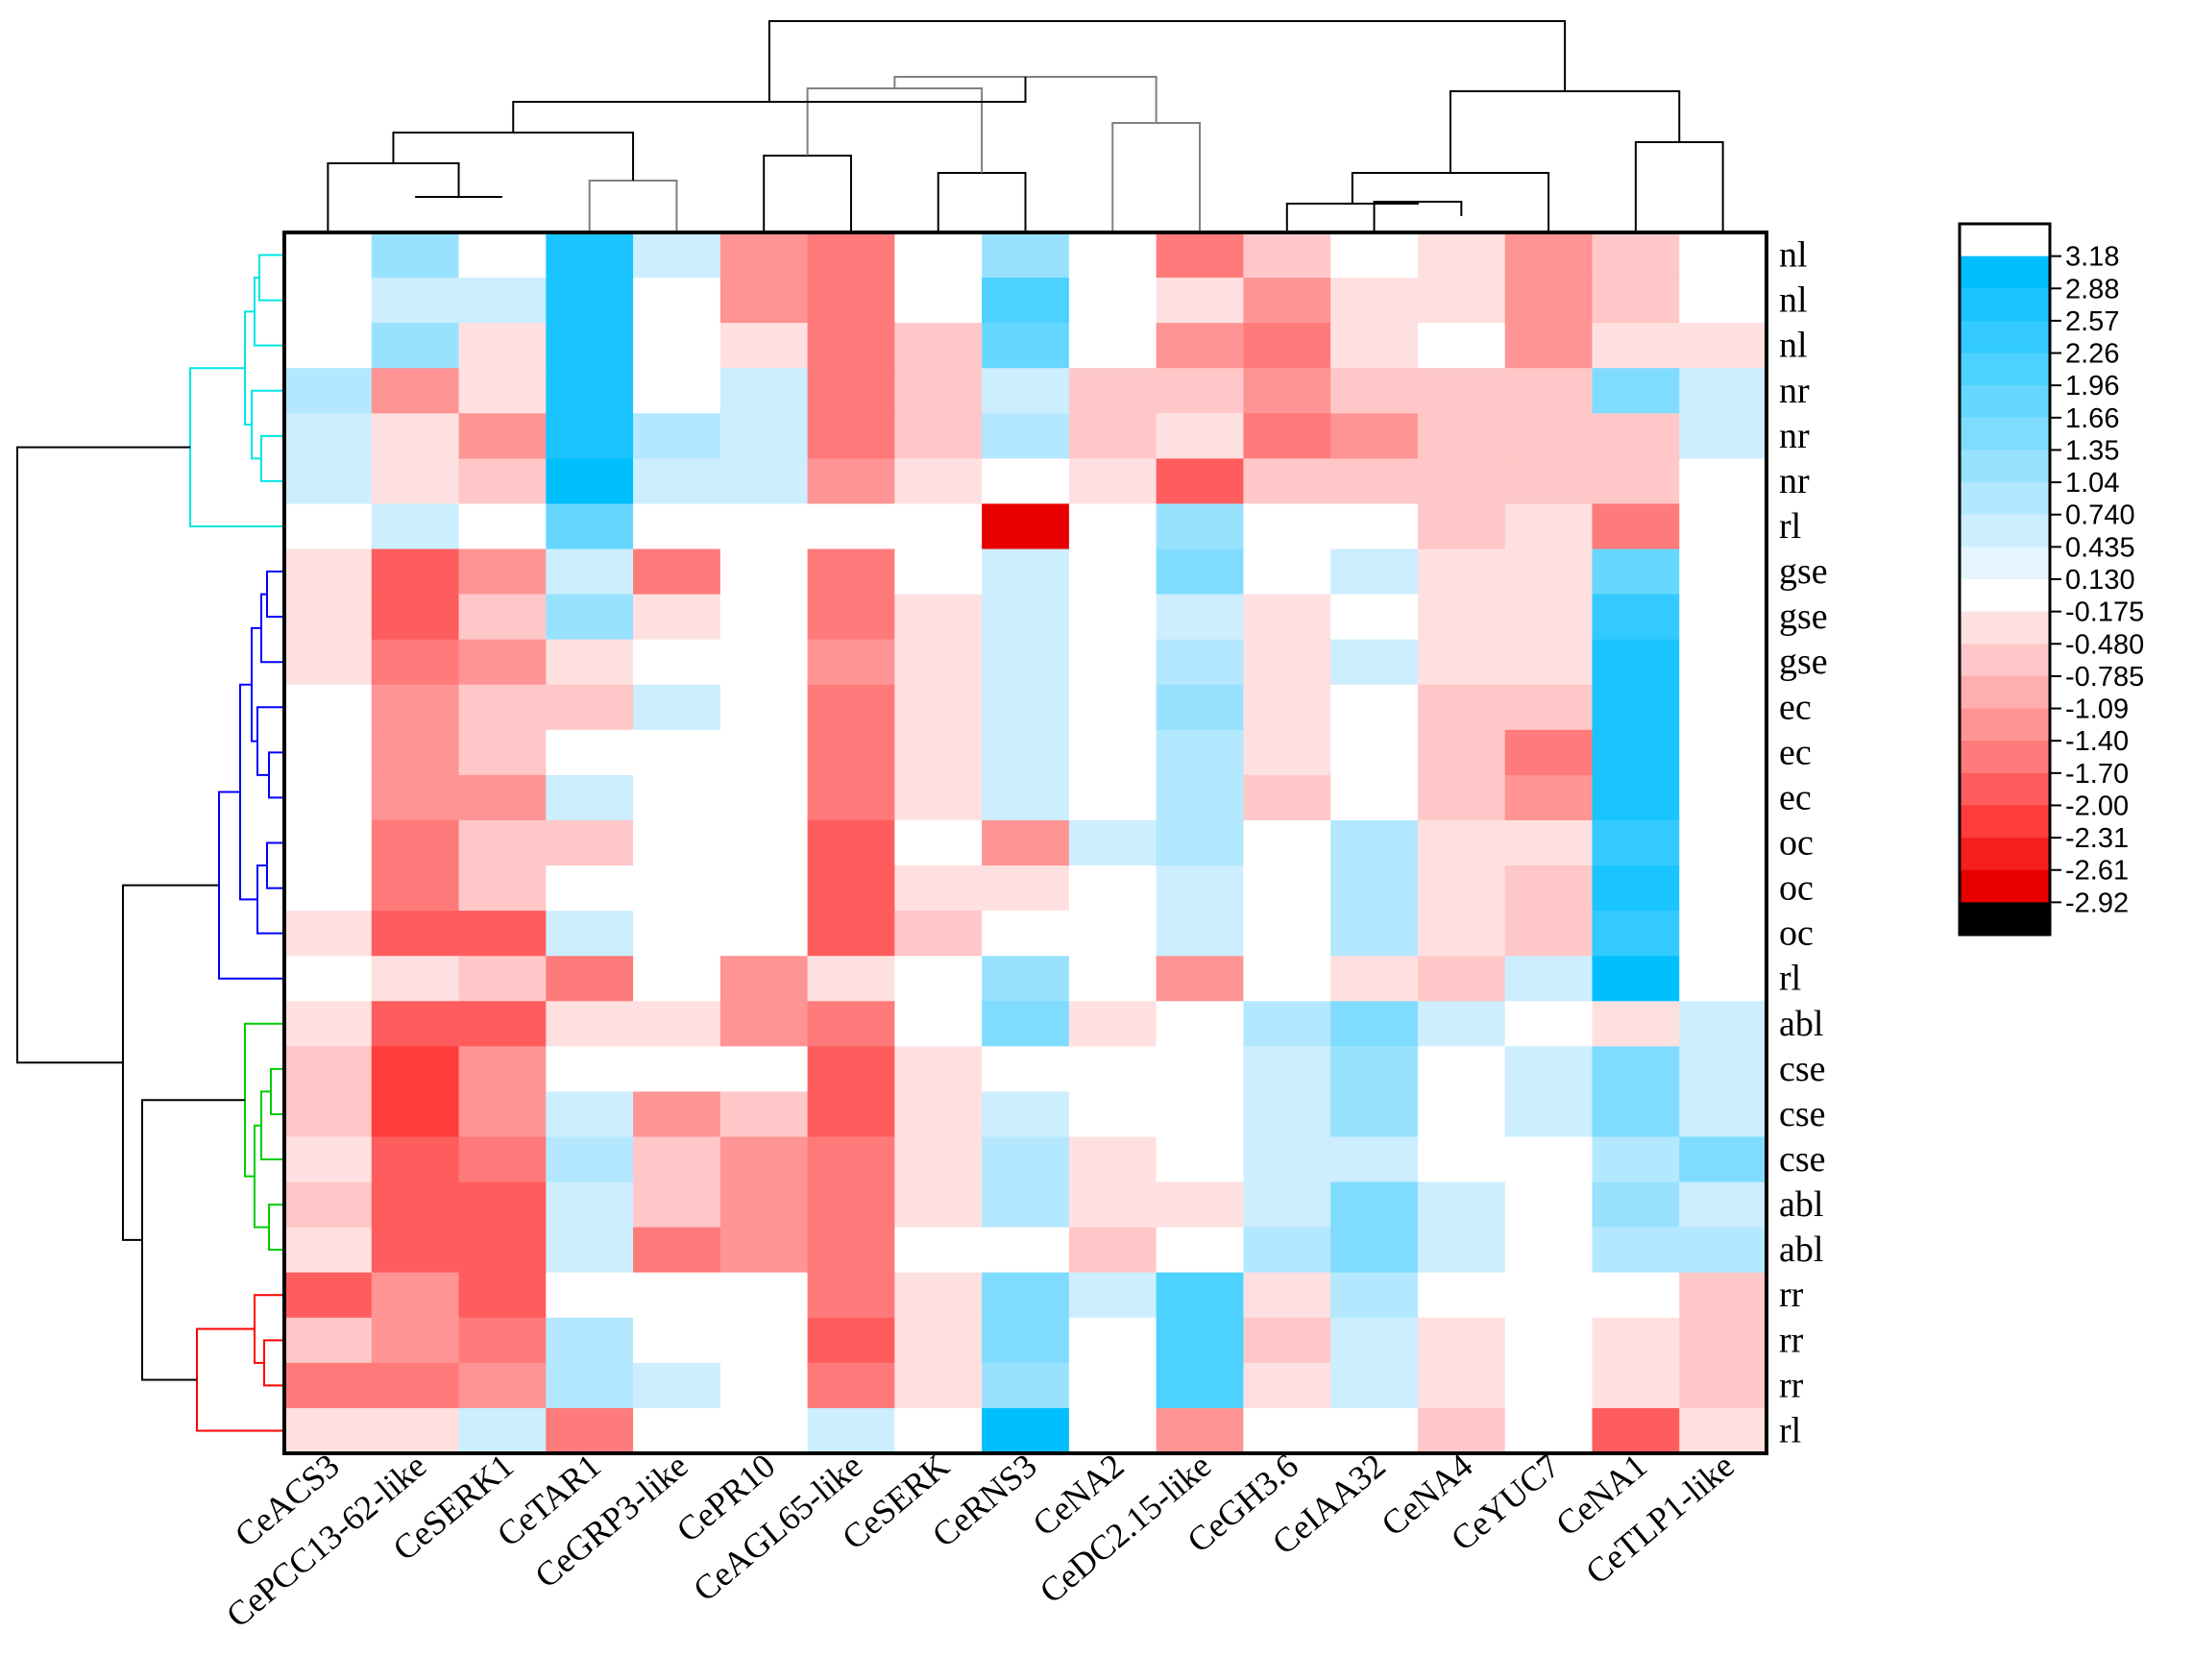 The image size is (2193, 1680). I want to click on row-label: oc, so click(1796, 843).